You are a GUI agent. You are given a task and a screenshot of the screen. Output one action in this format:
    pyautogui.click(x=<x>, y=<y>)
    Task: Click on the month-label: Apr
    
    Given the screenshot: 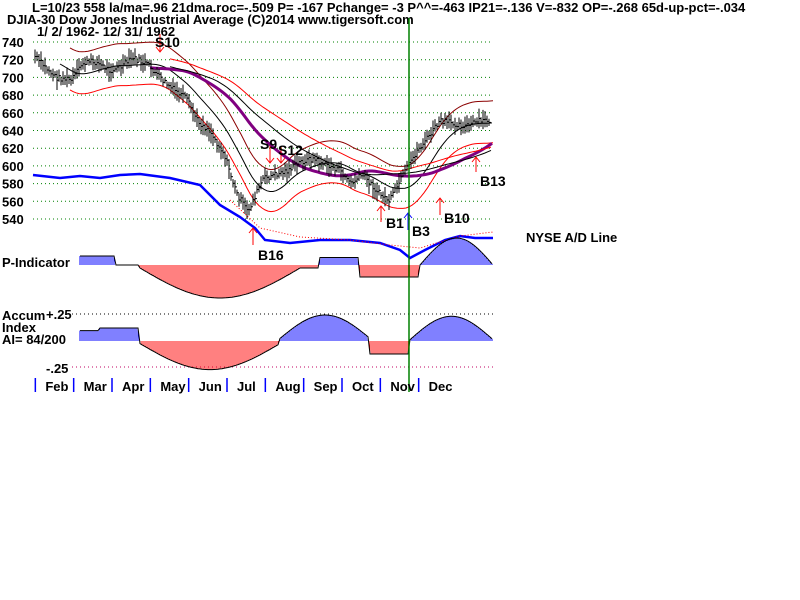 What is the action you would take?
    pyautogui.click(x=133, y=386)
    